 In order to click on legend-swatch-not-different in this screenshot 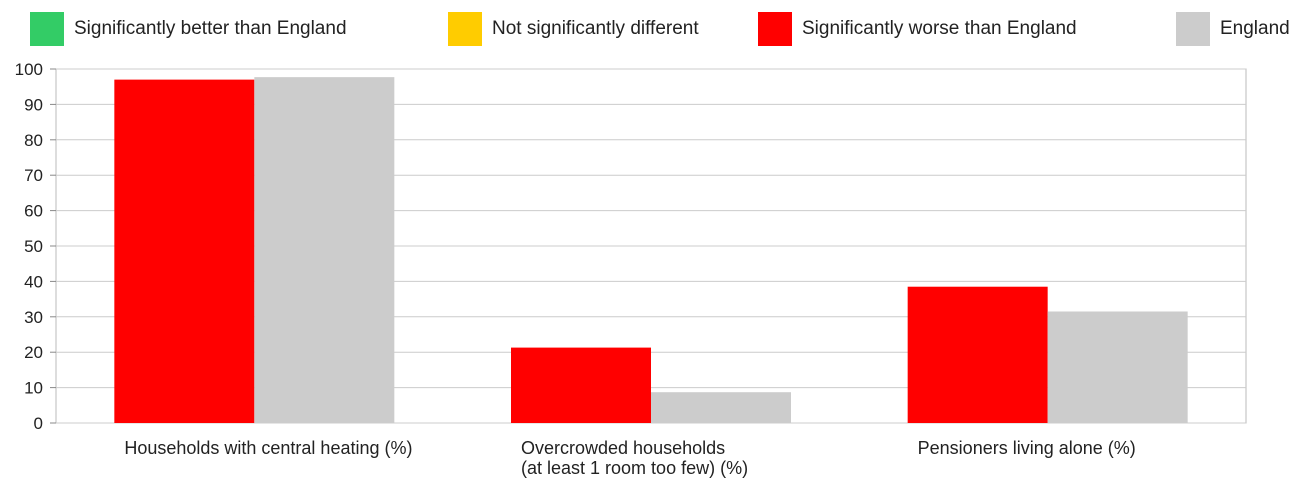, I will do `click(465, 29)`.